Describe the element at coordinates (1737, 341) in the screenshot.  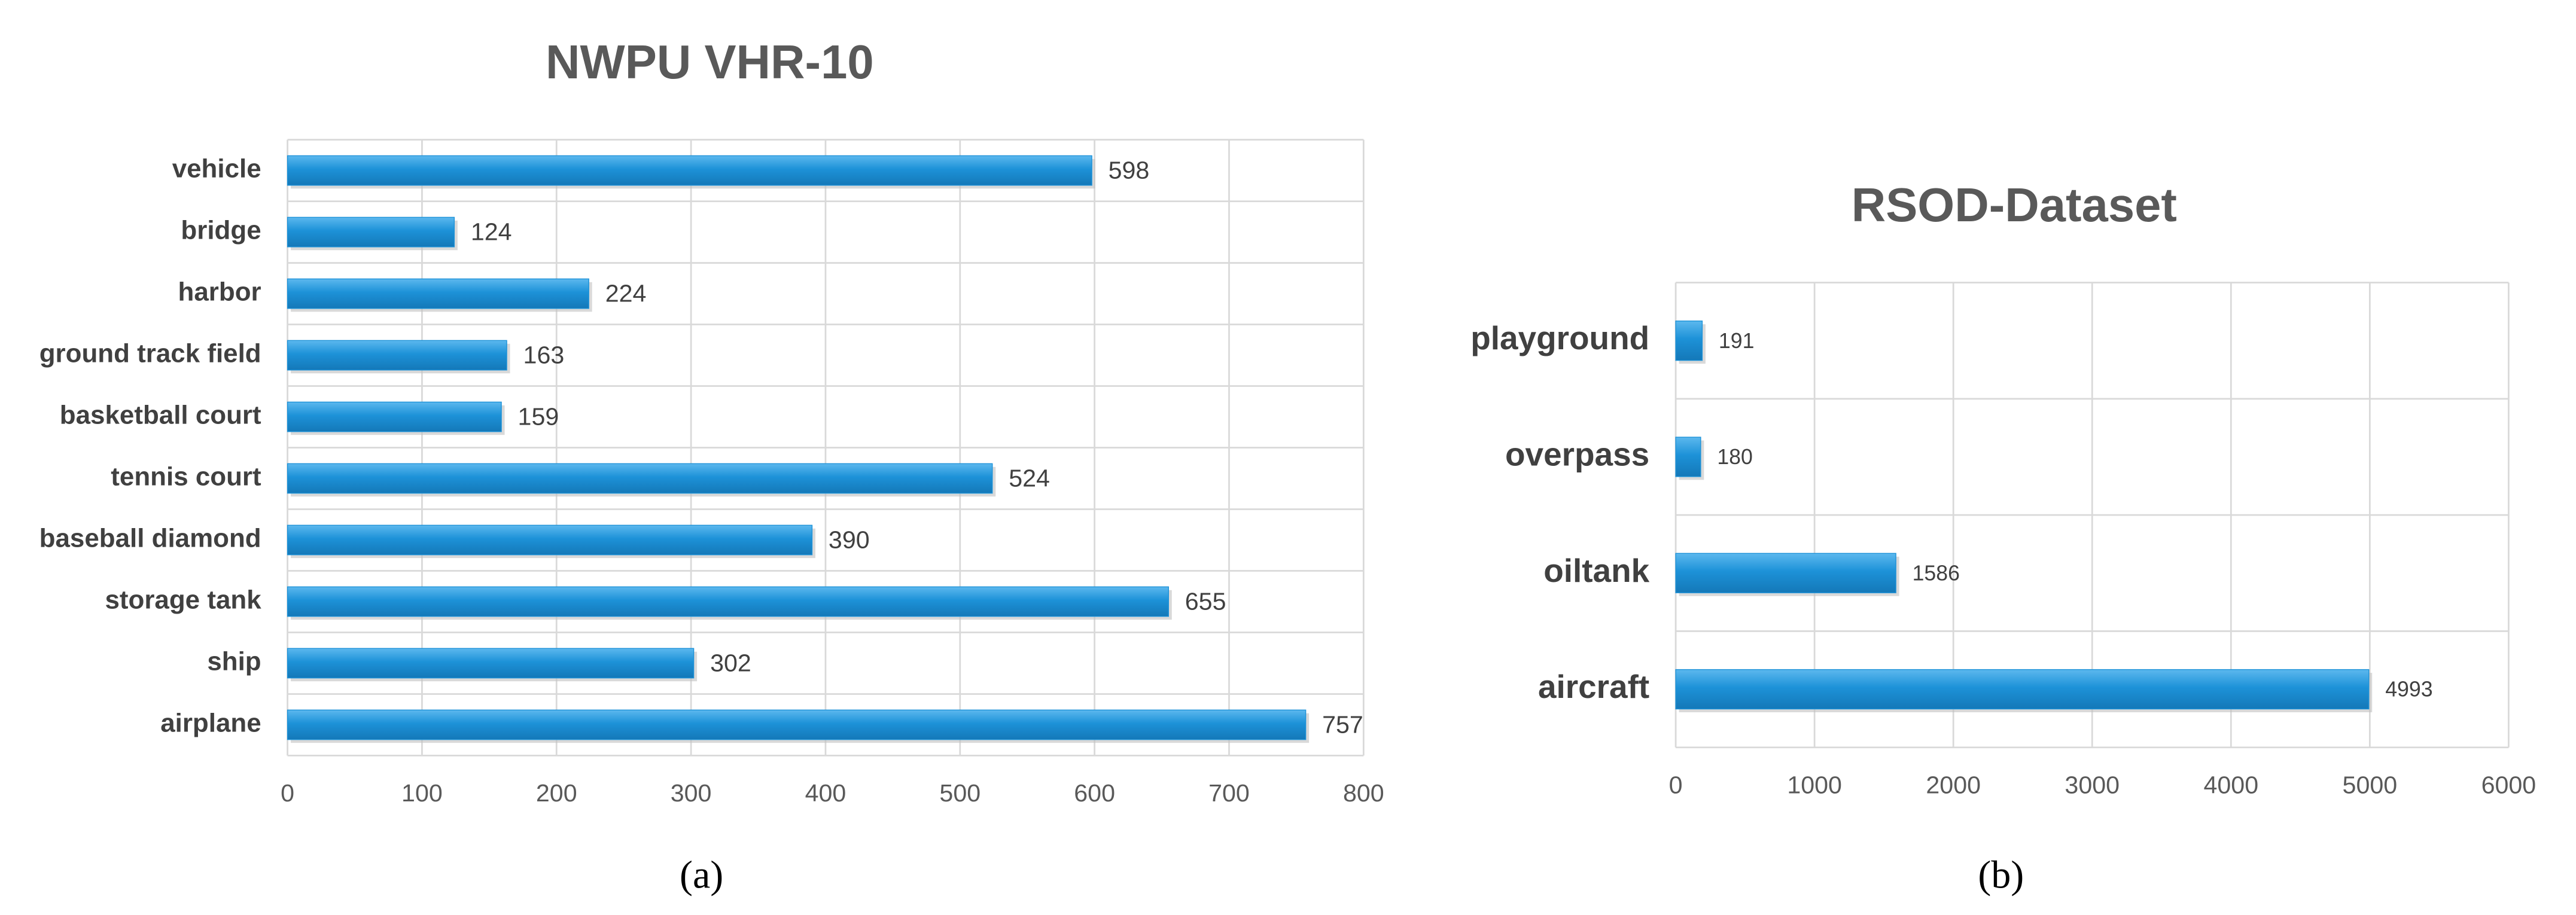
I see `value-label: 191` at that location.